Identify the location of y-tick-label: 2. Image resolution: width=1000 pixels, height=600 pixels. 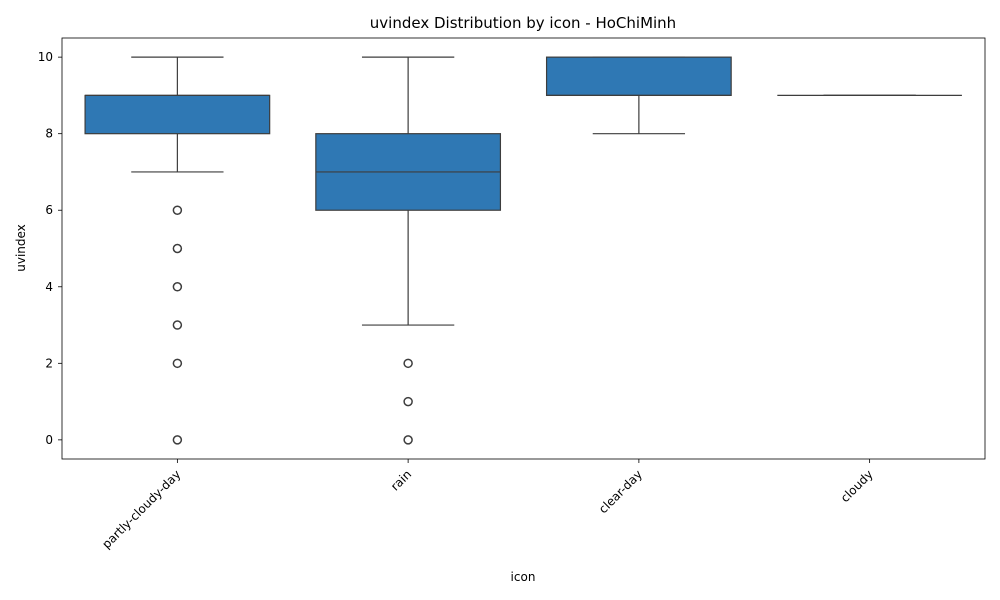
(49, 363).